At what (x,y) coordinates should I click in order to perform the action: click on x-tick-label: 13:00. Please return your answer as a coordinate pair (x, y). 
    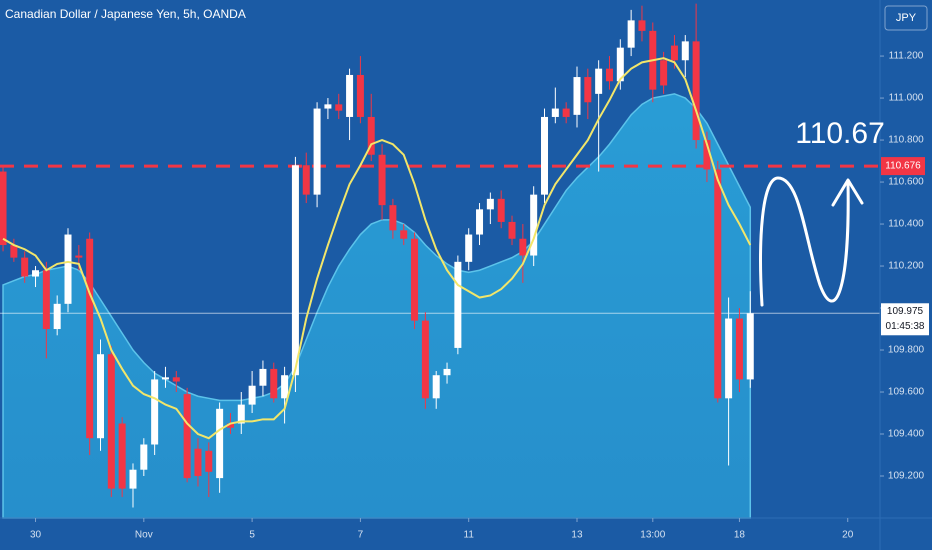
    Looking at the image, I should click on (652, 535).